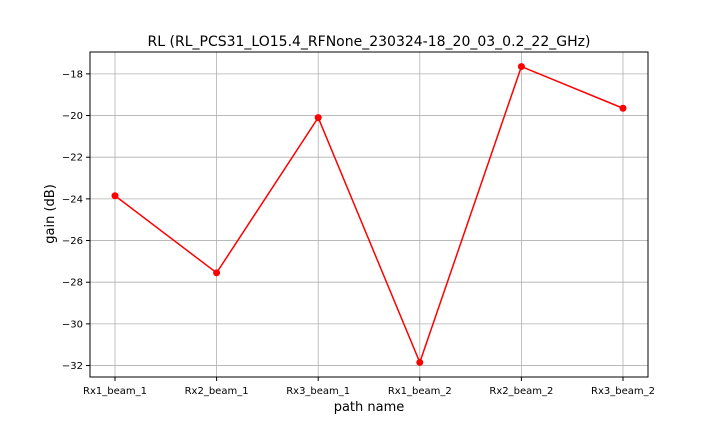 The height and width of the screenshot is (432, 720). What do you see at coordinates (72, 158) in the screenshot?
I see `y-tick-label: −22` at bounding box center [72, 158].